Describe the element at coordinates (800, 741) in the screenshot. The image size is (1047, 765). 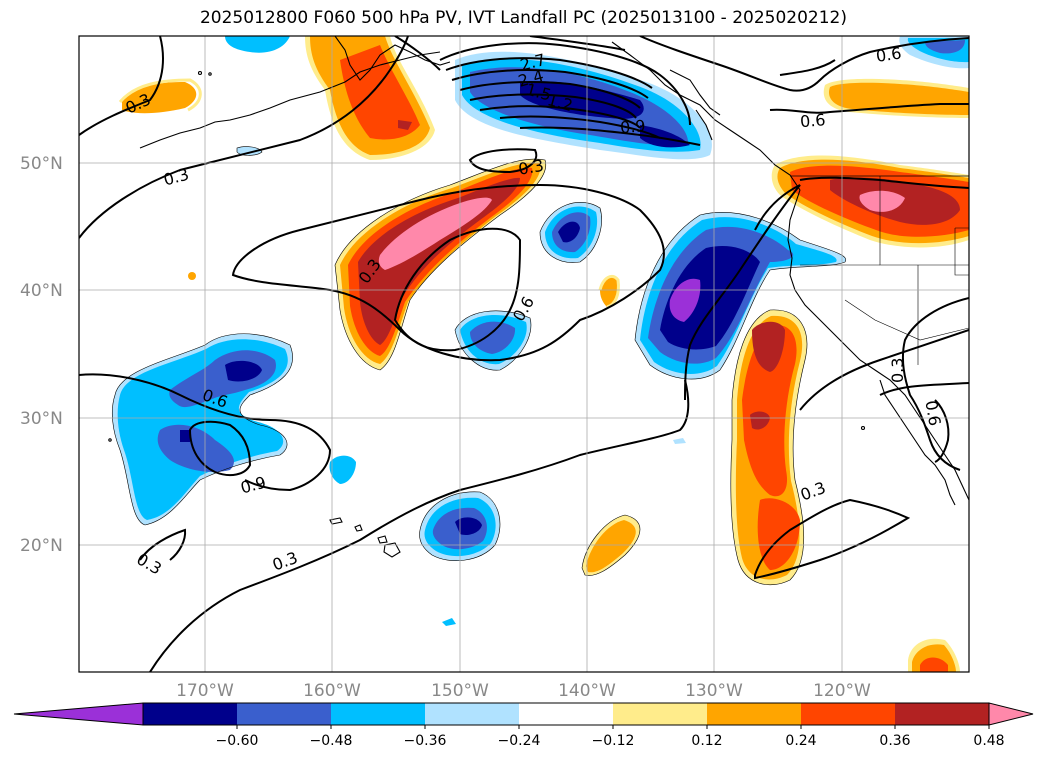
I see `colorbar-tick-label: 0.24` at that location.